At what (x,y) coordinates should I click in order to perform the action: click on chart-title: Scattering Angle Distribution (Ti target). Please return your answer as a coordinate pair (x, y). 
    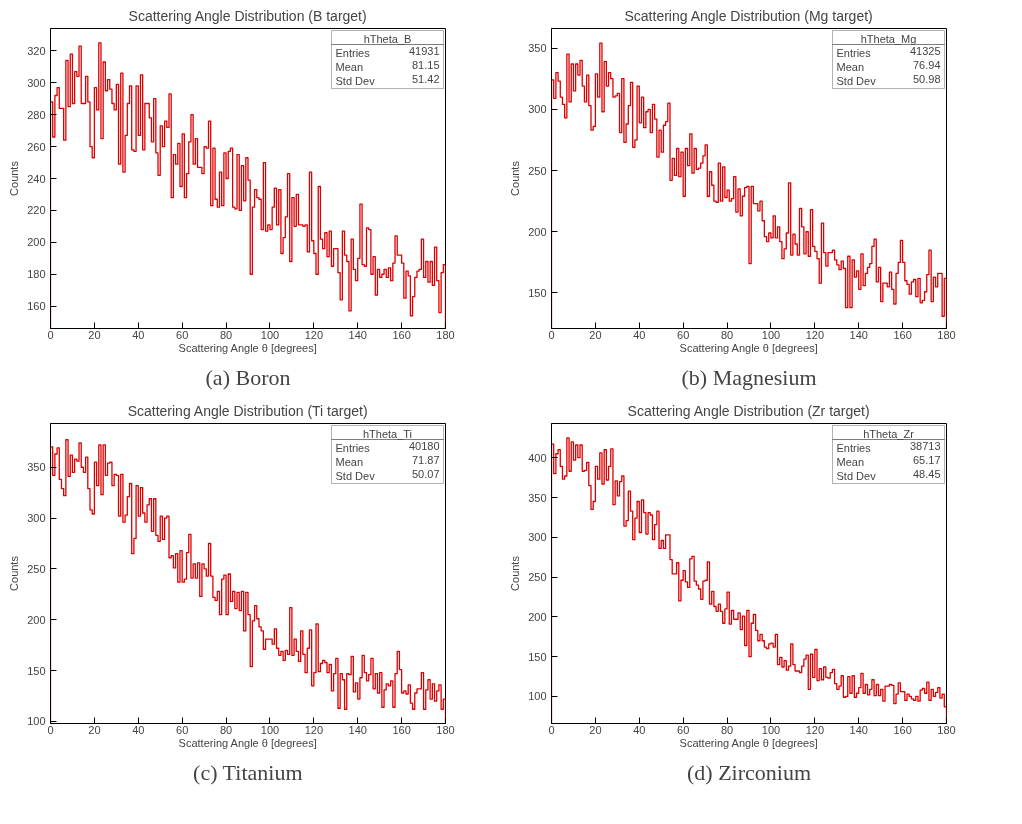
    Looking at the image, I should click on (247, 410).